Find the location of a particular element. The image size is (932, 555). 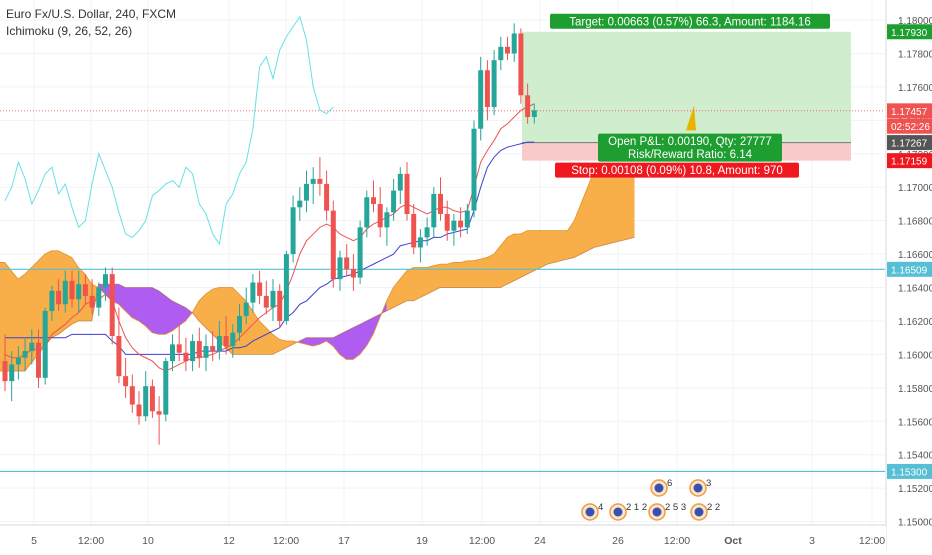

target-label-bg is located at coordinates (690, 21).